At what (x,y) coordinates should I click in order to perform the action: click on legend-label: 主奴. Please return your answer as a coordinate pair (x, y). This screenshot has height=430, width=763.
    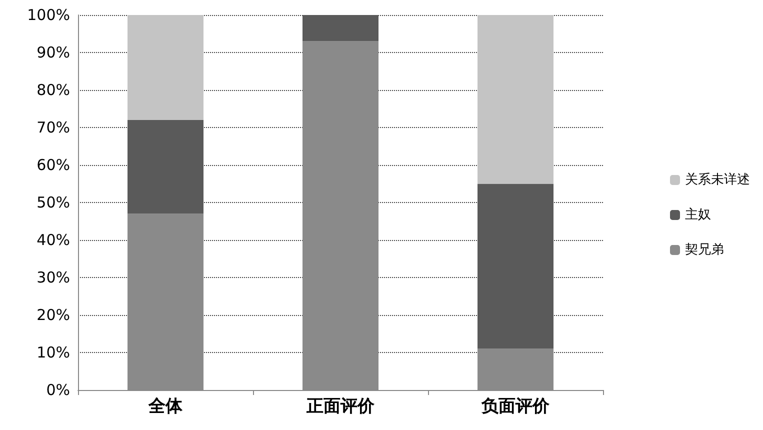
    Looking at the image, I should click on (698, 214).